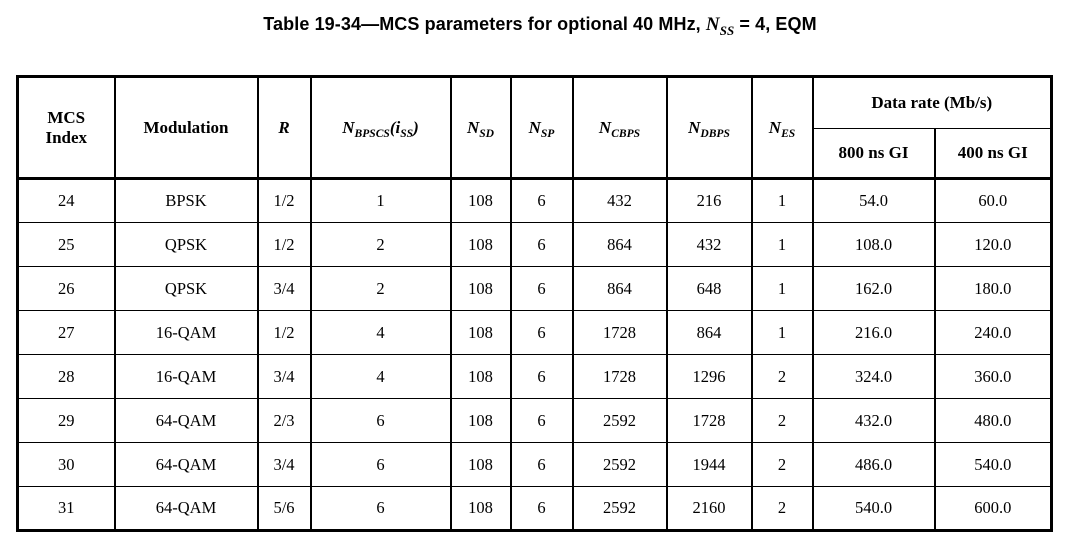 The image size is (1080, 545). I want to click on table-cell: 30, so click(66, 464).